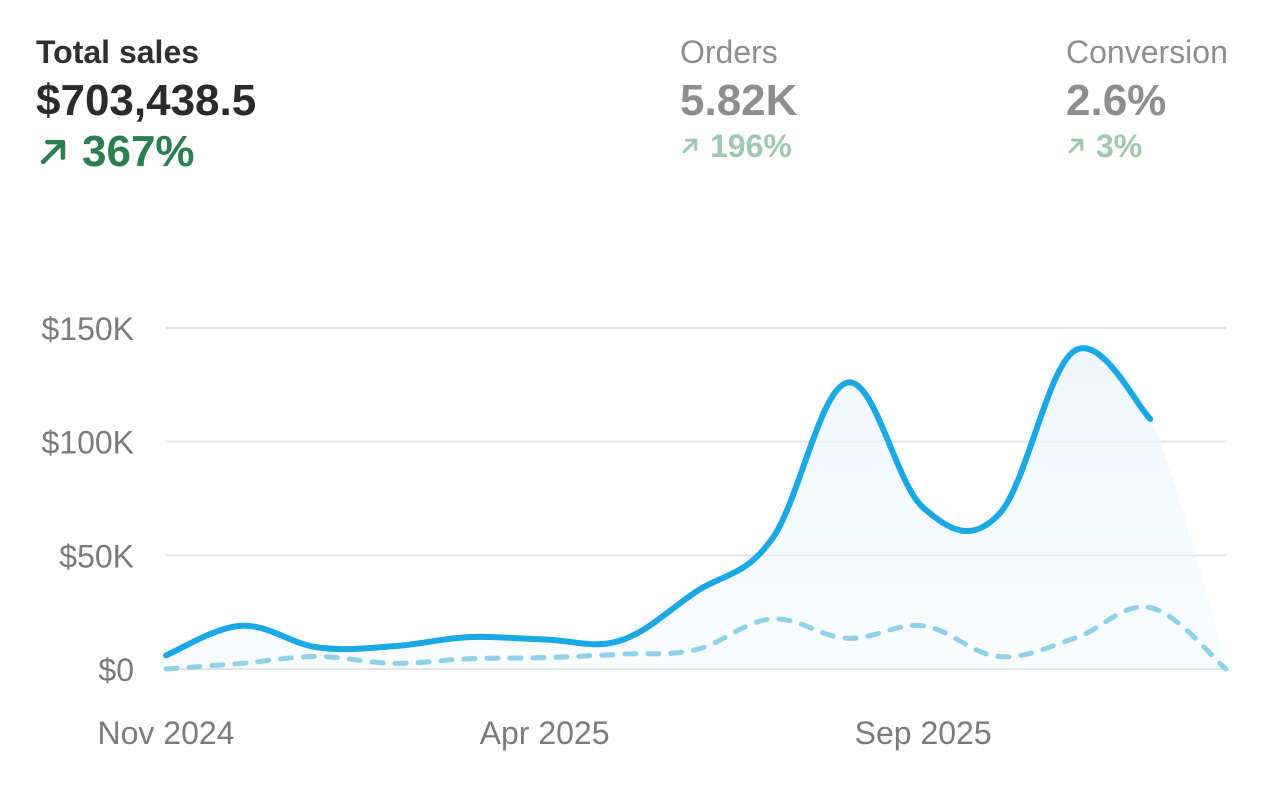 The image size is (1261, 803). Describe the element at coordinates (729, 52) in the screenshot. I see `orders-label: Orders` at that location.